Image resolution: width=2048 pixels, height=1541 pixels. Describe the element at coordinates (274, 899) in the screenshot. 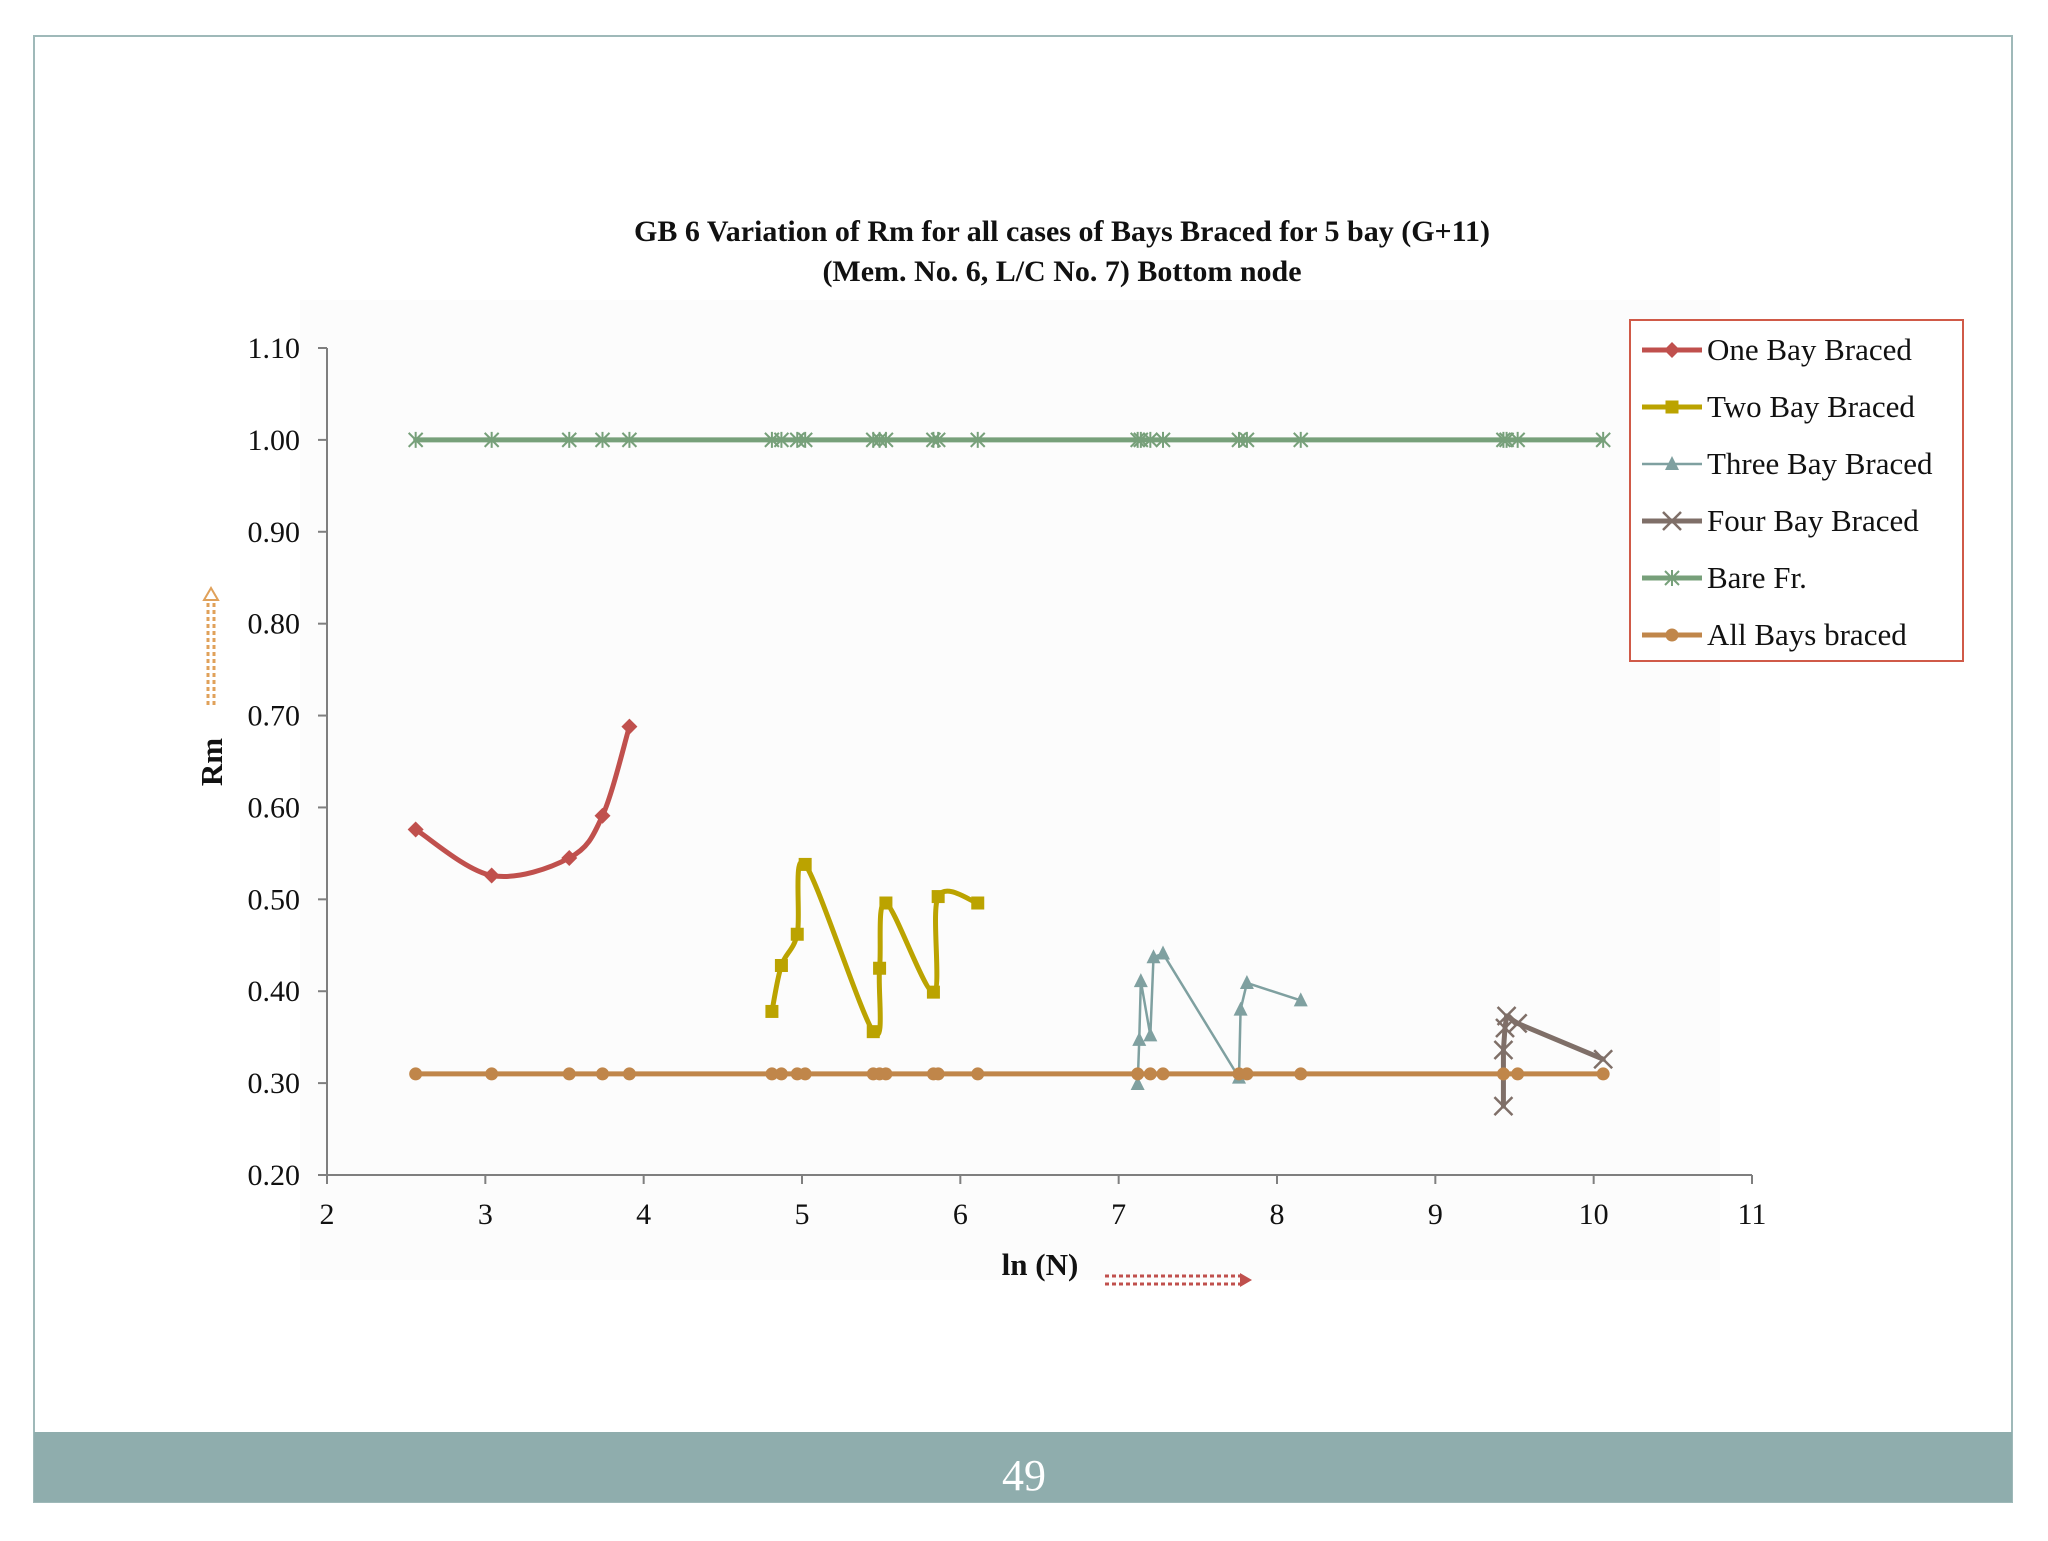

I see `y-tick-label: 0.50` at that location.